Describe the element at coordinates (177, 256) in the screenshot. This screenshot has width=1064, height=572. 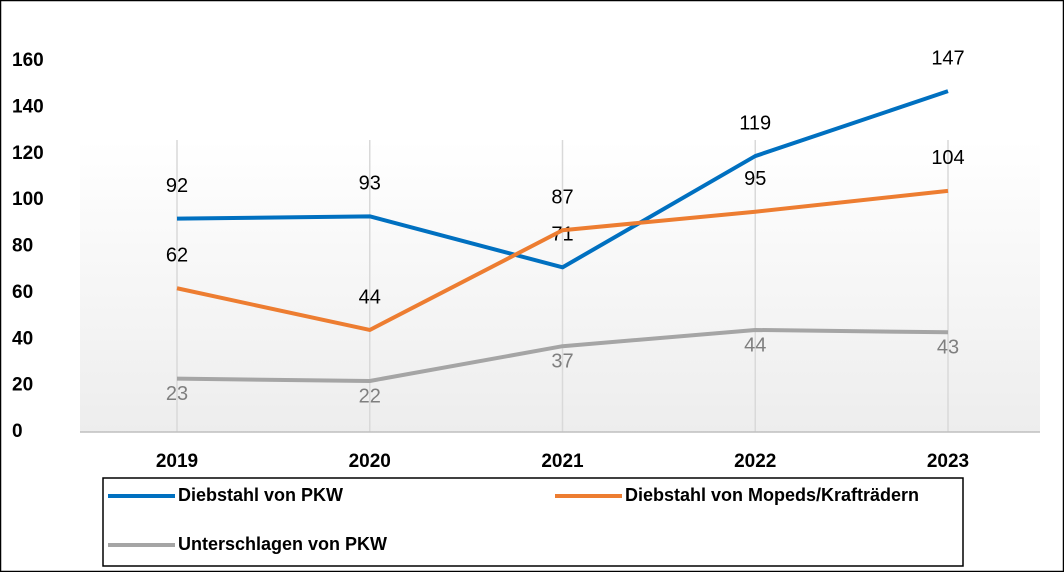
I see `data-label: 62` at that location.